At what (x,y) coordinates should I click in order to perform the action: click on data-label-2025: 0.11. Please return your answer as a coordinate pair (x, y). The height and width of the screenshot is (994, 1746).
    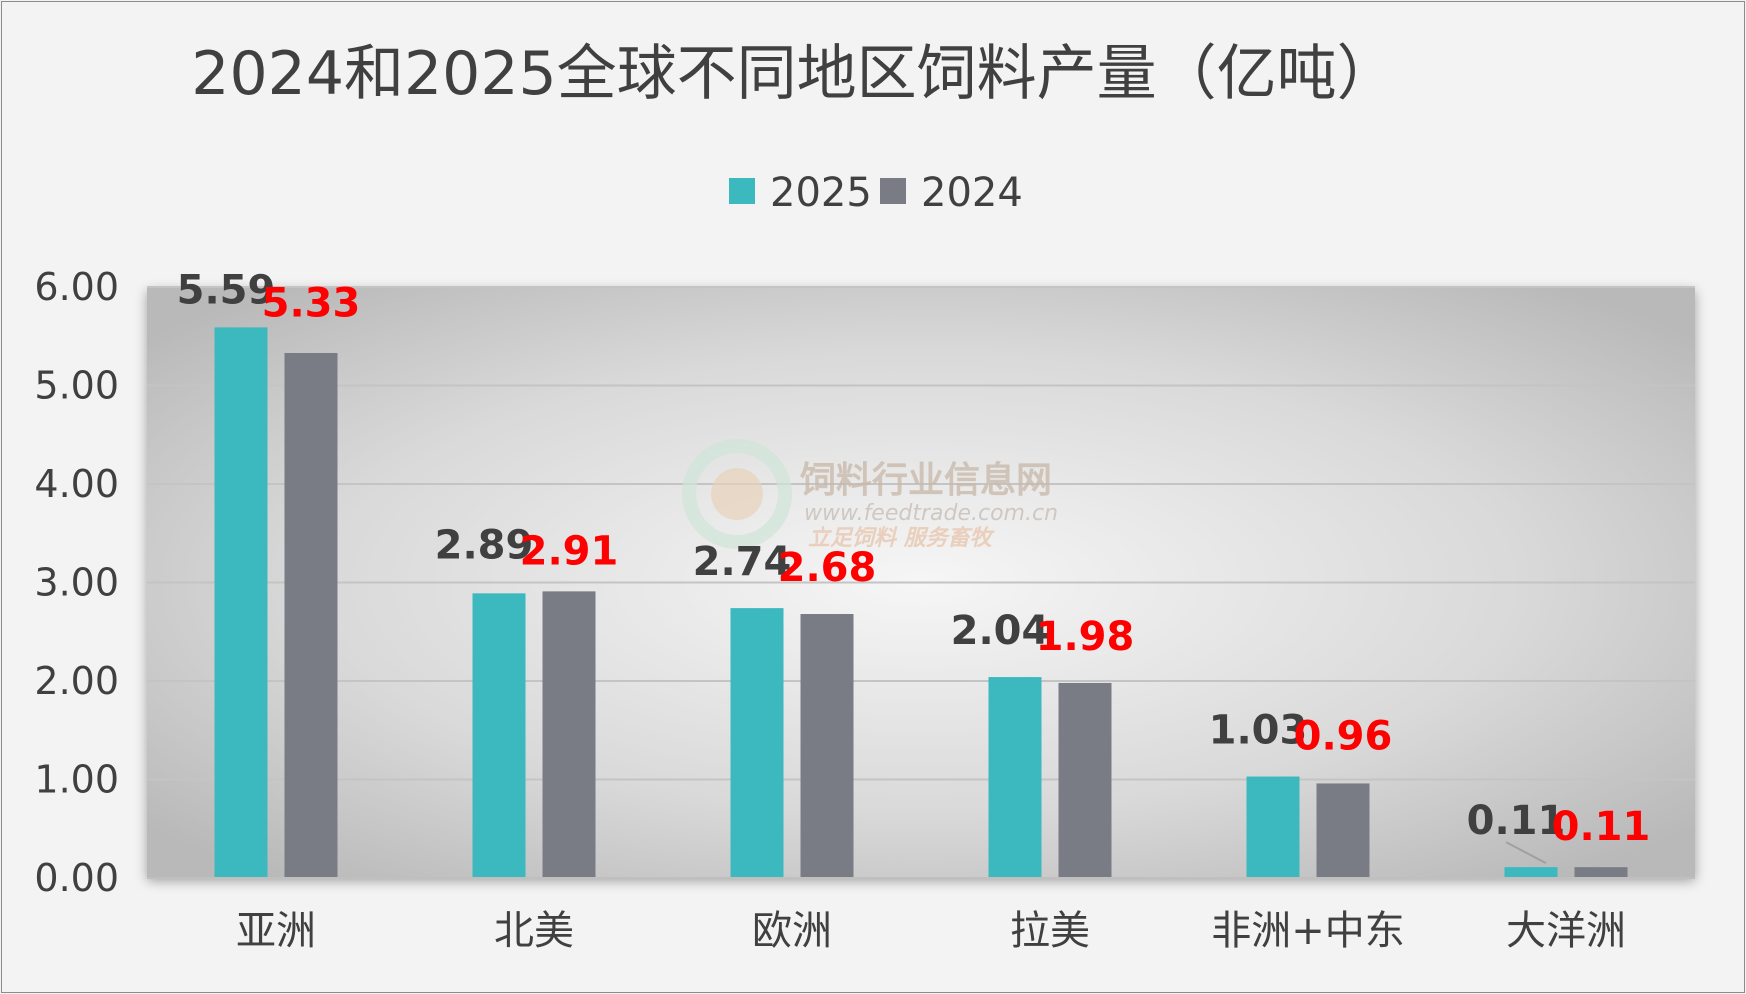
    Looking at the image, I should click on (1516, 821).